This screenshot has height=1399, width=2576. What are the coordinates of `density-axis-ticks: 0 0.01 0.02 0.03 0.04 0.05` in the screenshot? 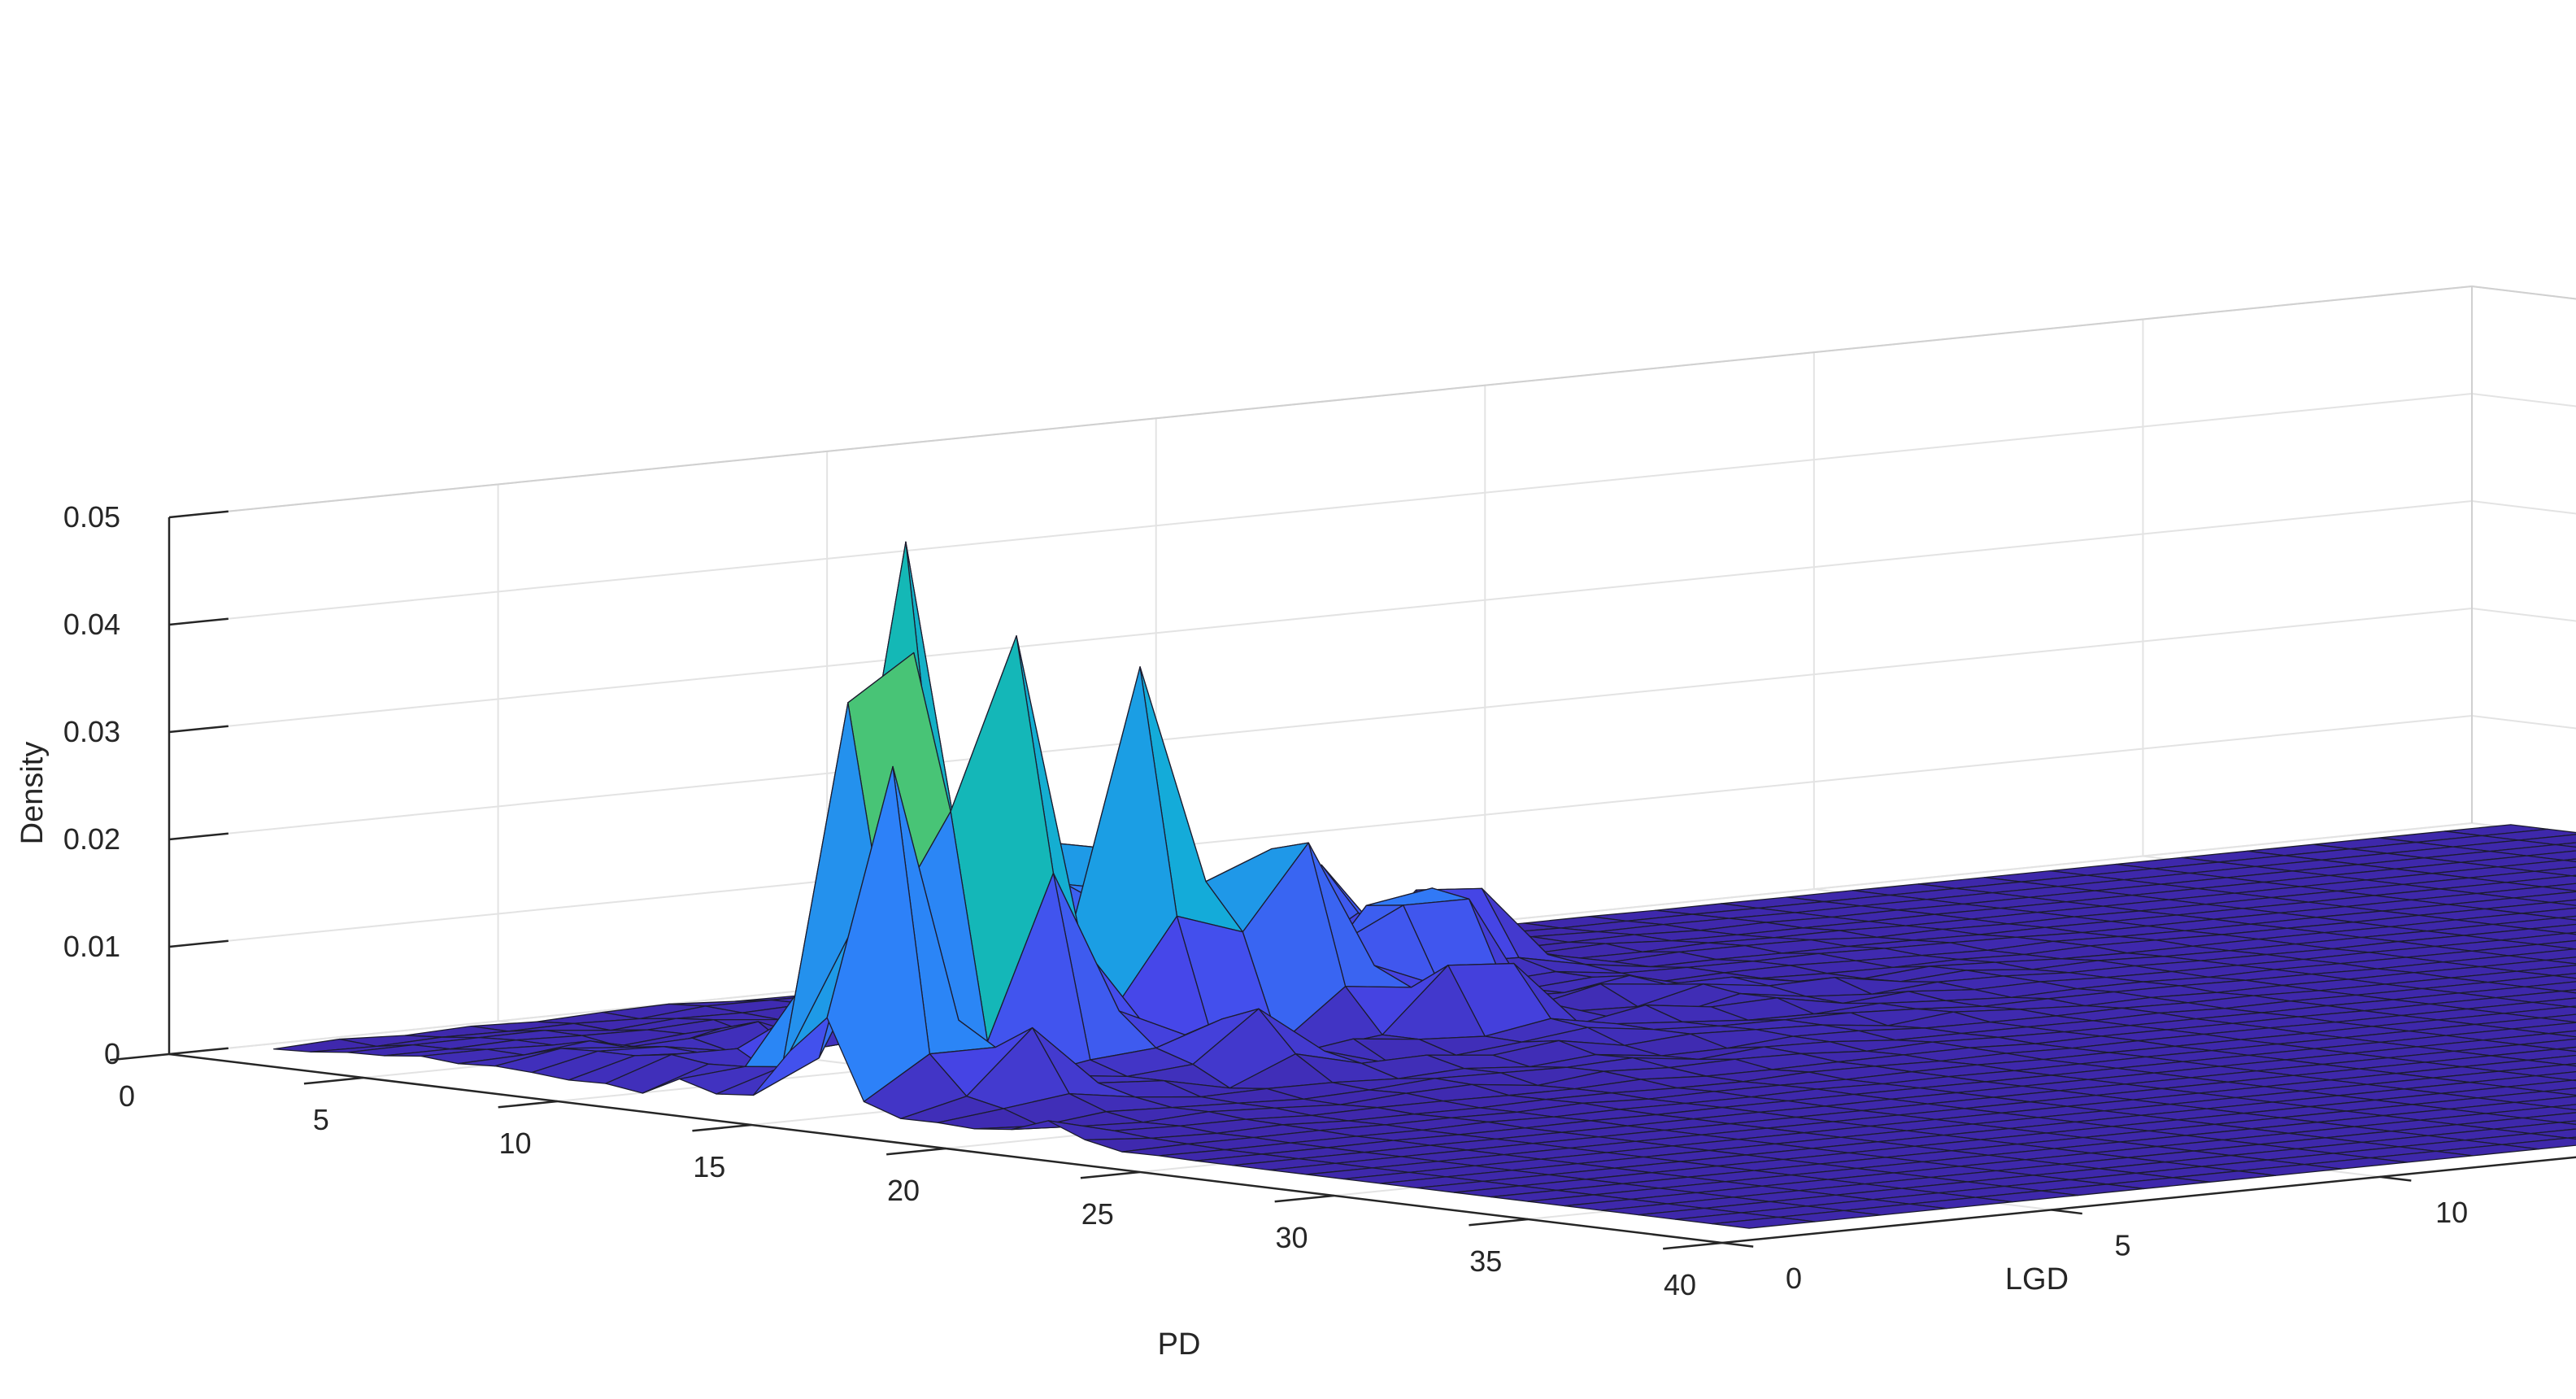 It's located at (145, 785).